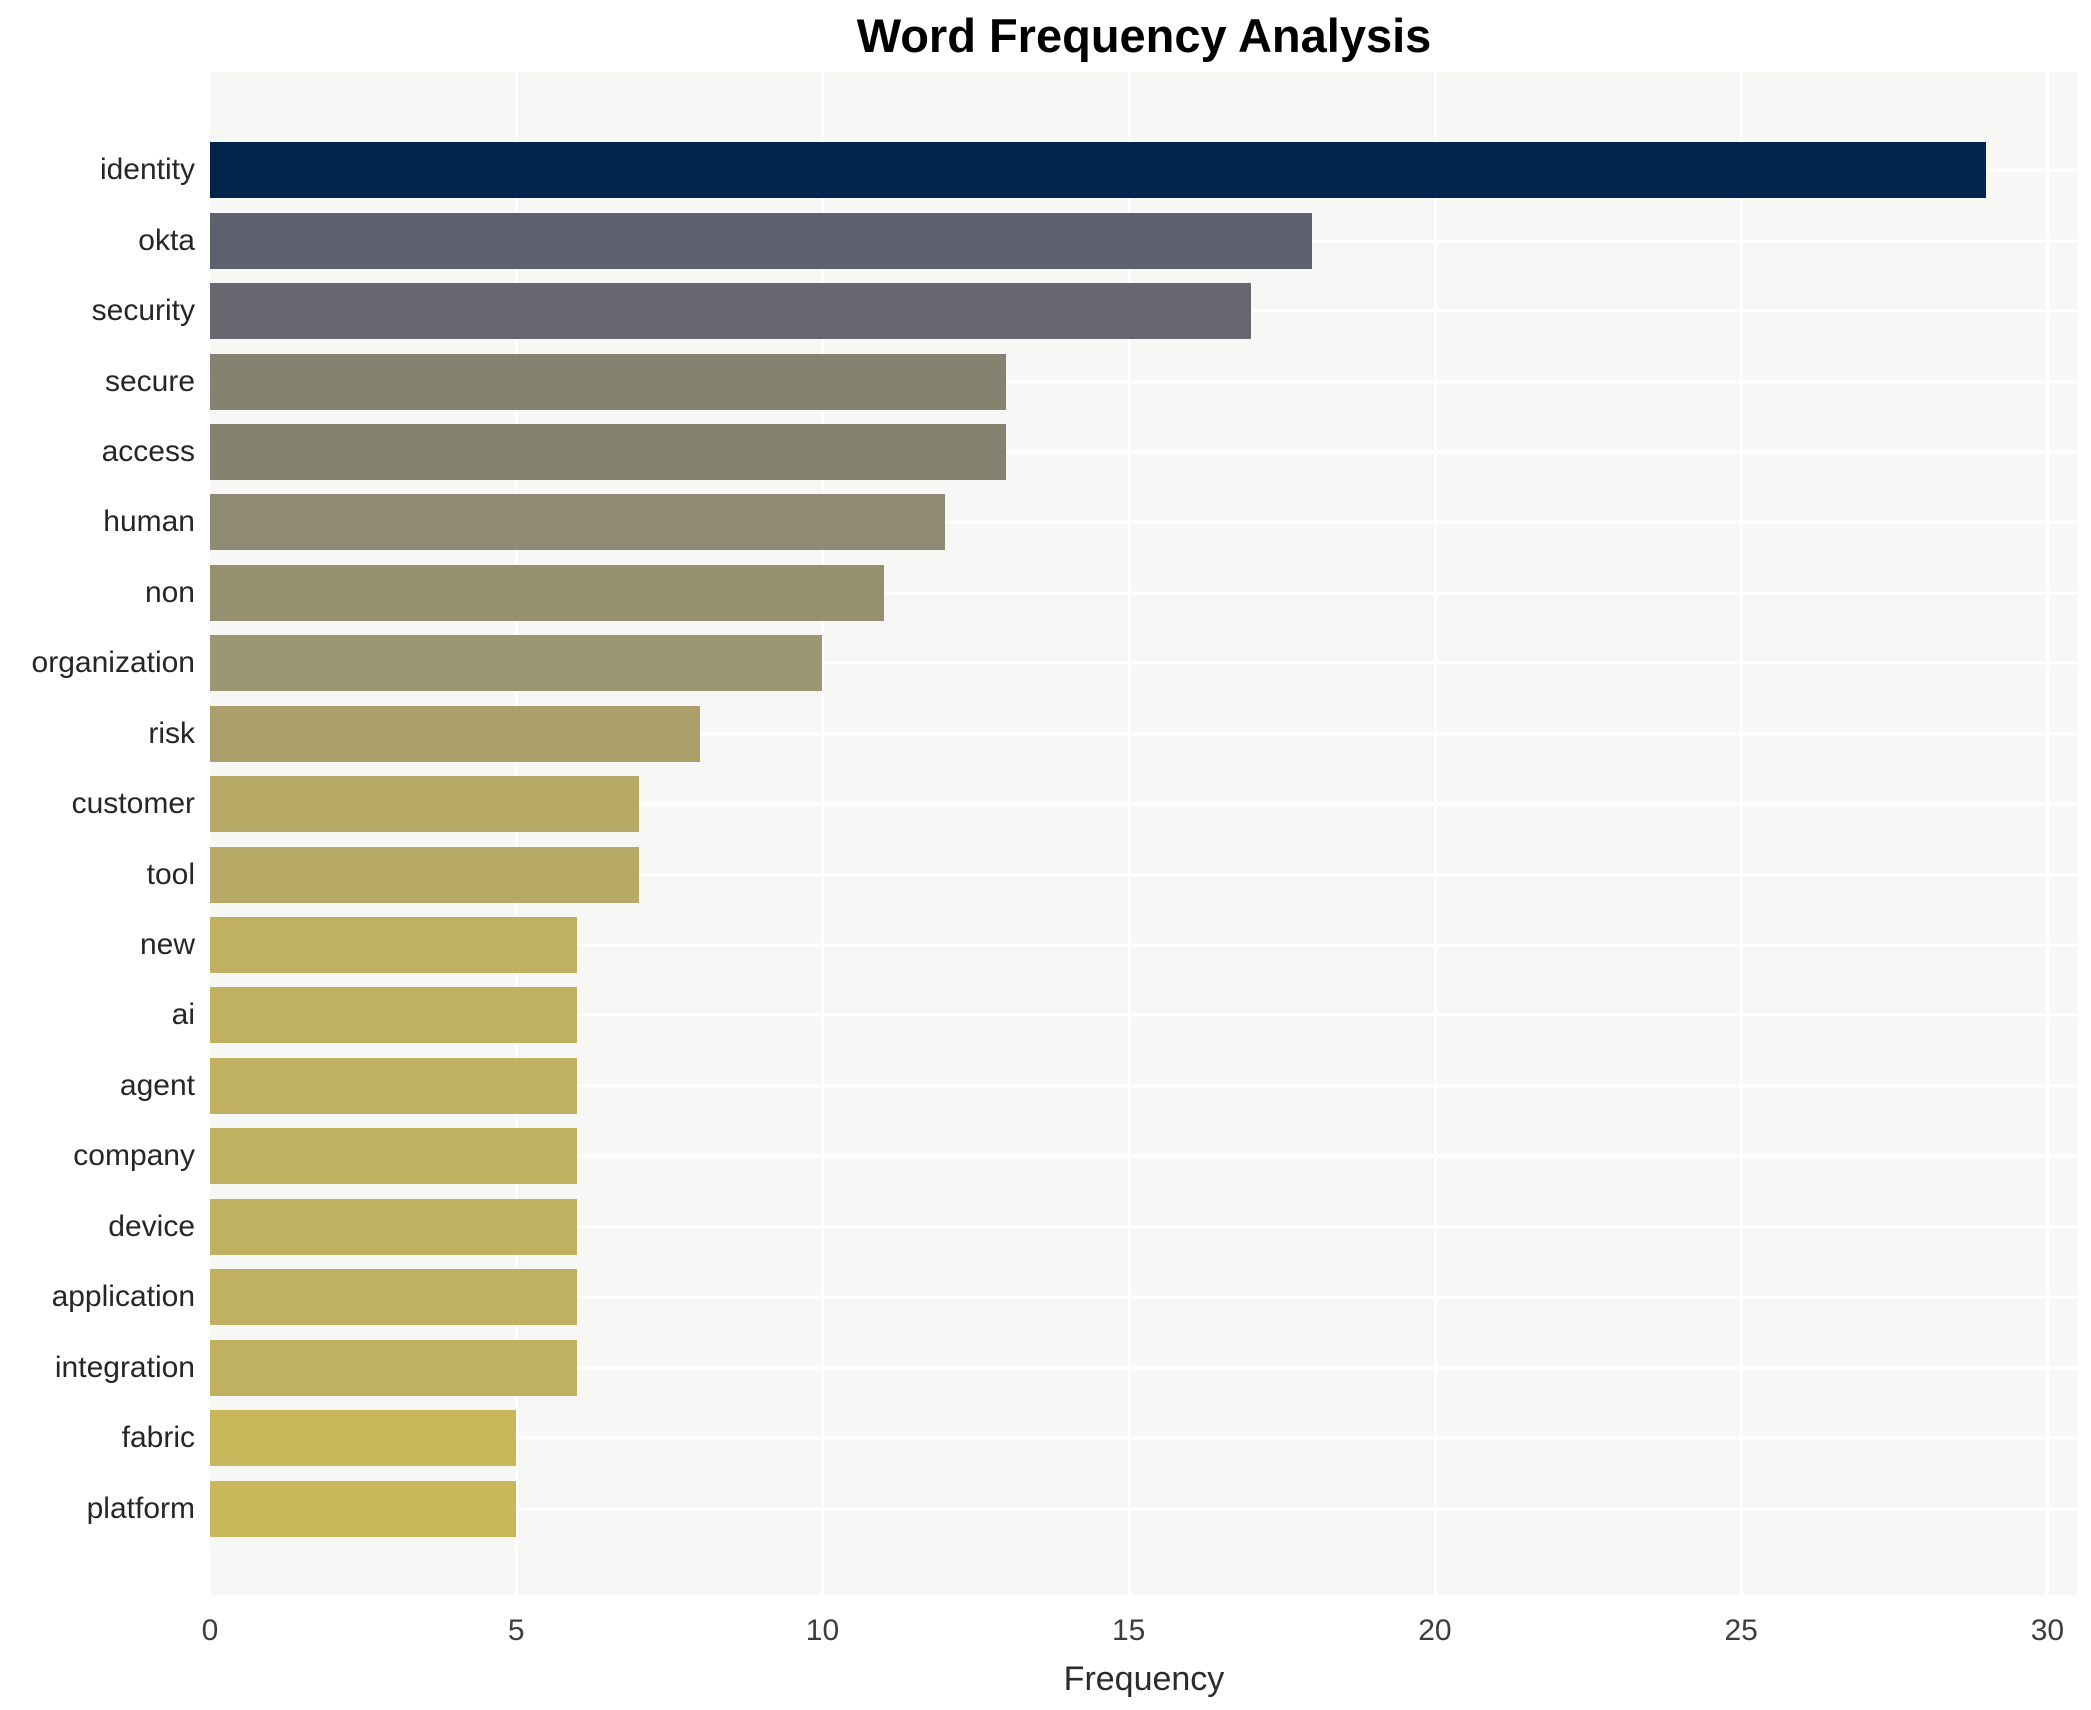 Image resolution: width=2091 pixels, height=1710 pixels. I want to click on x-tick-label-25: 25, so click(1741, 1630).